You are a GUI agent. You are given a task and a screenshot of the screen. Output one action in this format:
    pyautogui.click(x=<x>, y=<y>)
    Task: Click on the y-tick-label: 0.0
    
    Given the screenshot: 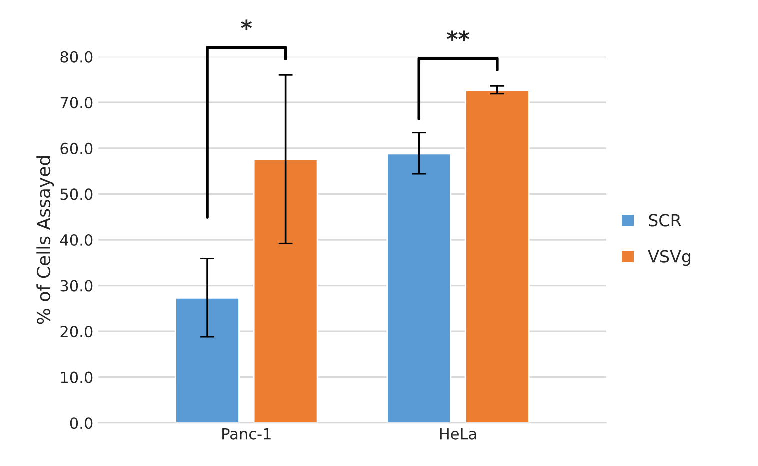 What is the action you would take?
    pyautogui.click(x=81, y=424)
    